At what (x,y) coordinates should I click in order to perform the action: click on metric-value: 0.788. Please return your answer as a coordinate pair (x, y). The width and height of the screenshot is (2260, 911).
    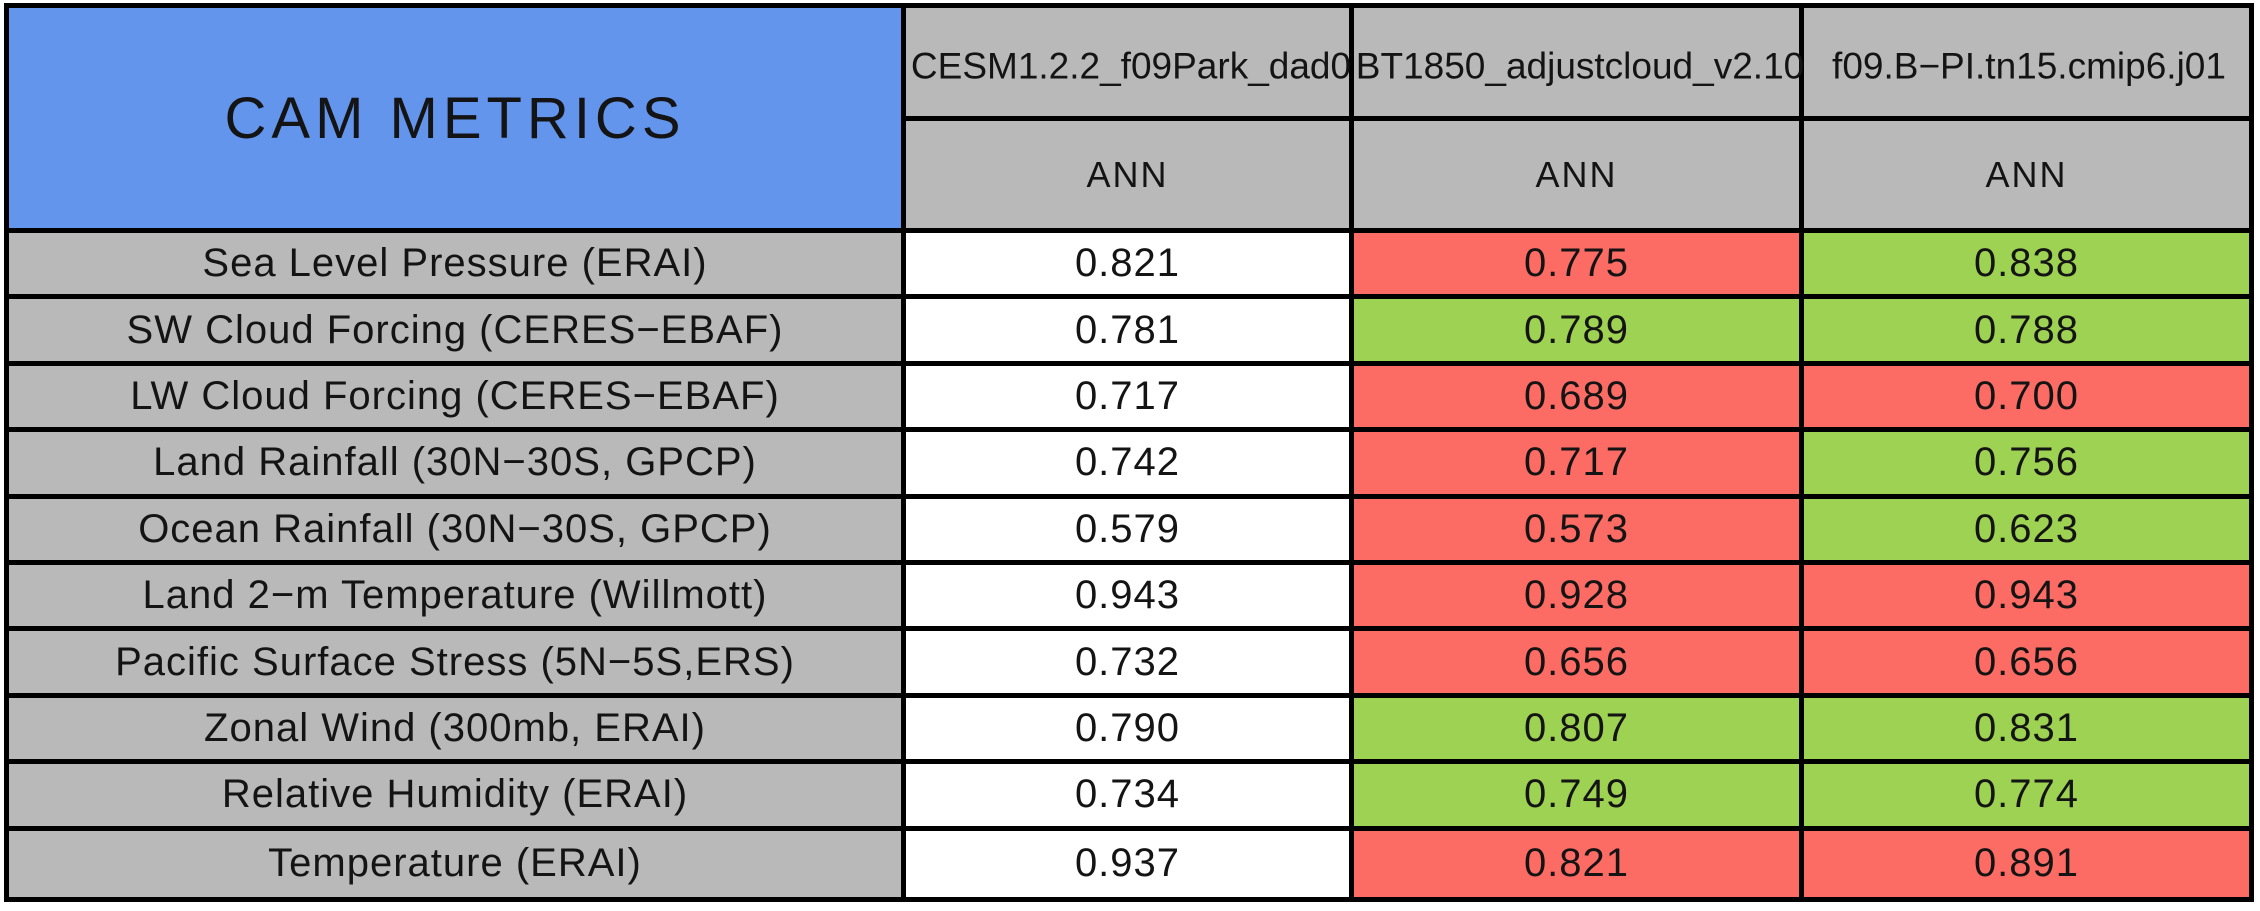
    Looking at the image, I should click on (2026, 329).